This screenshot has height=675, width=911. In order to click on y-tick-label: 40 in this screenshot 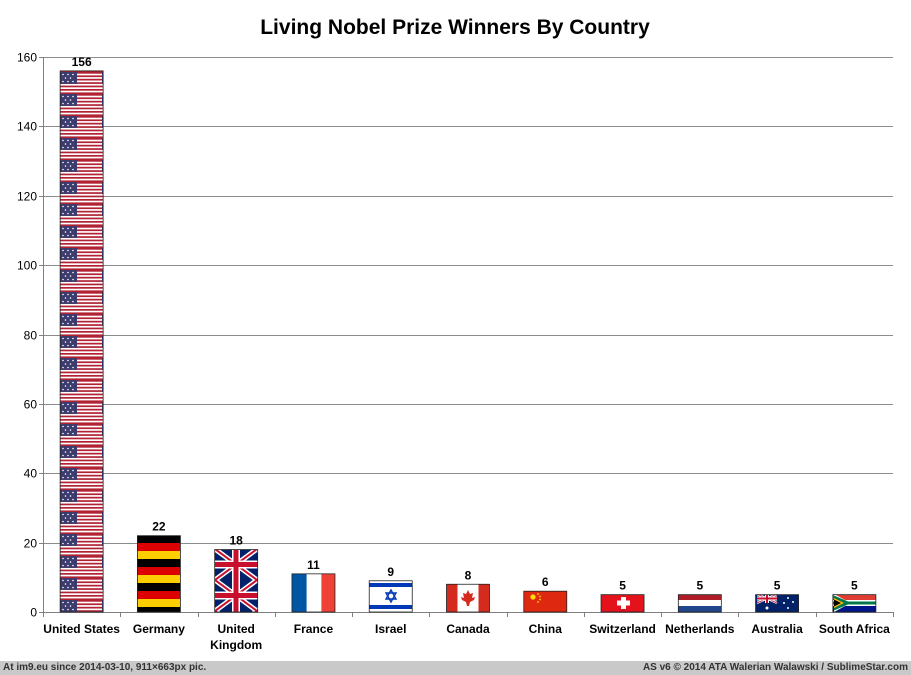, I will do `click(31, 474)`.